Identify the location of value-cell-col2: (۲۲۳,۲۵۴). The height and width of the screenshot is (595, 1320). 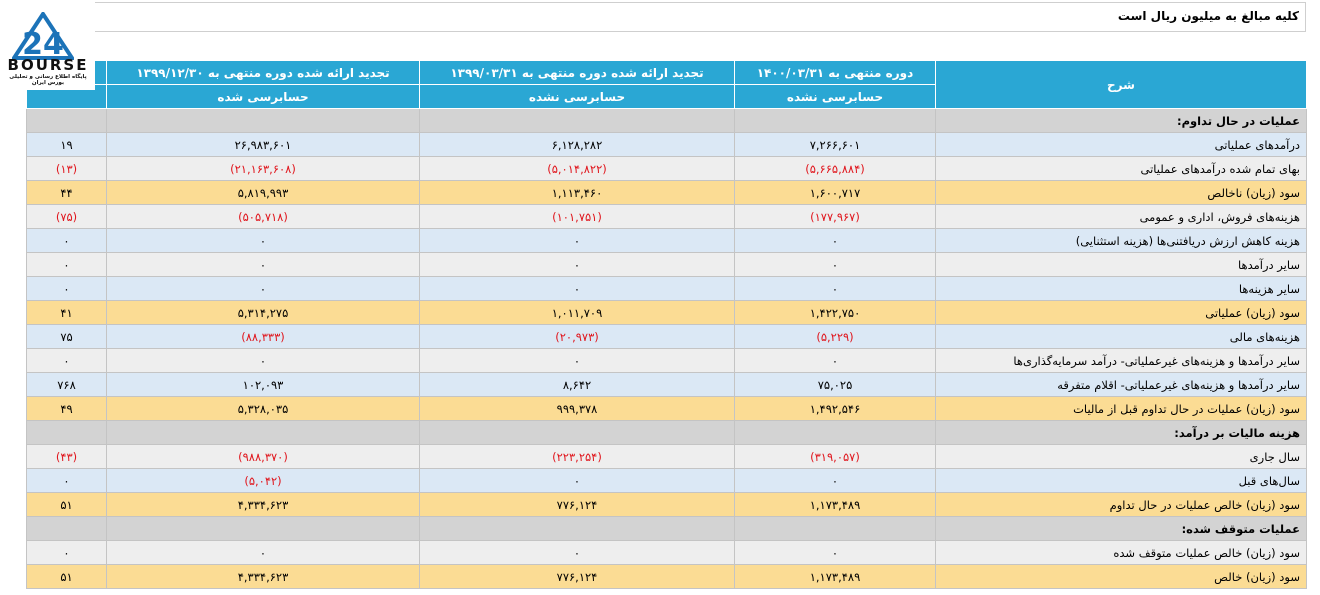
(577, 456).